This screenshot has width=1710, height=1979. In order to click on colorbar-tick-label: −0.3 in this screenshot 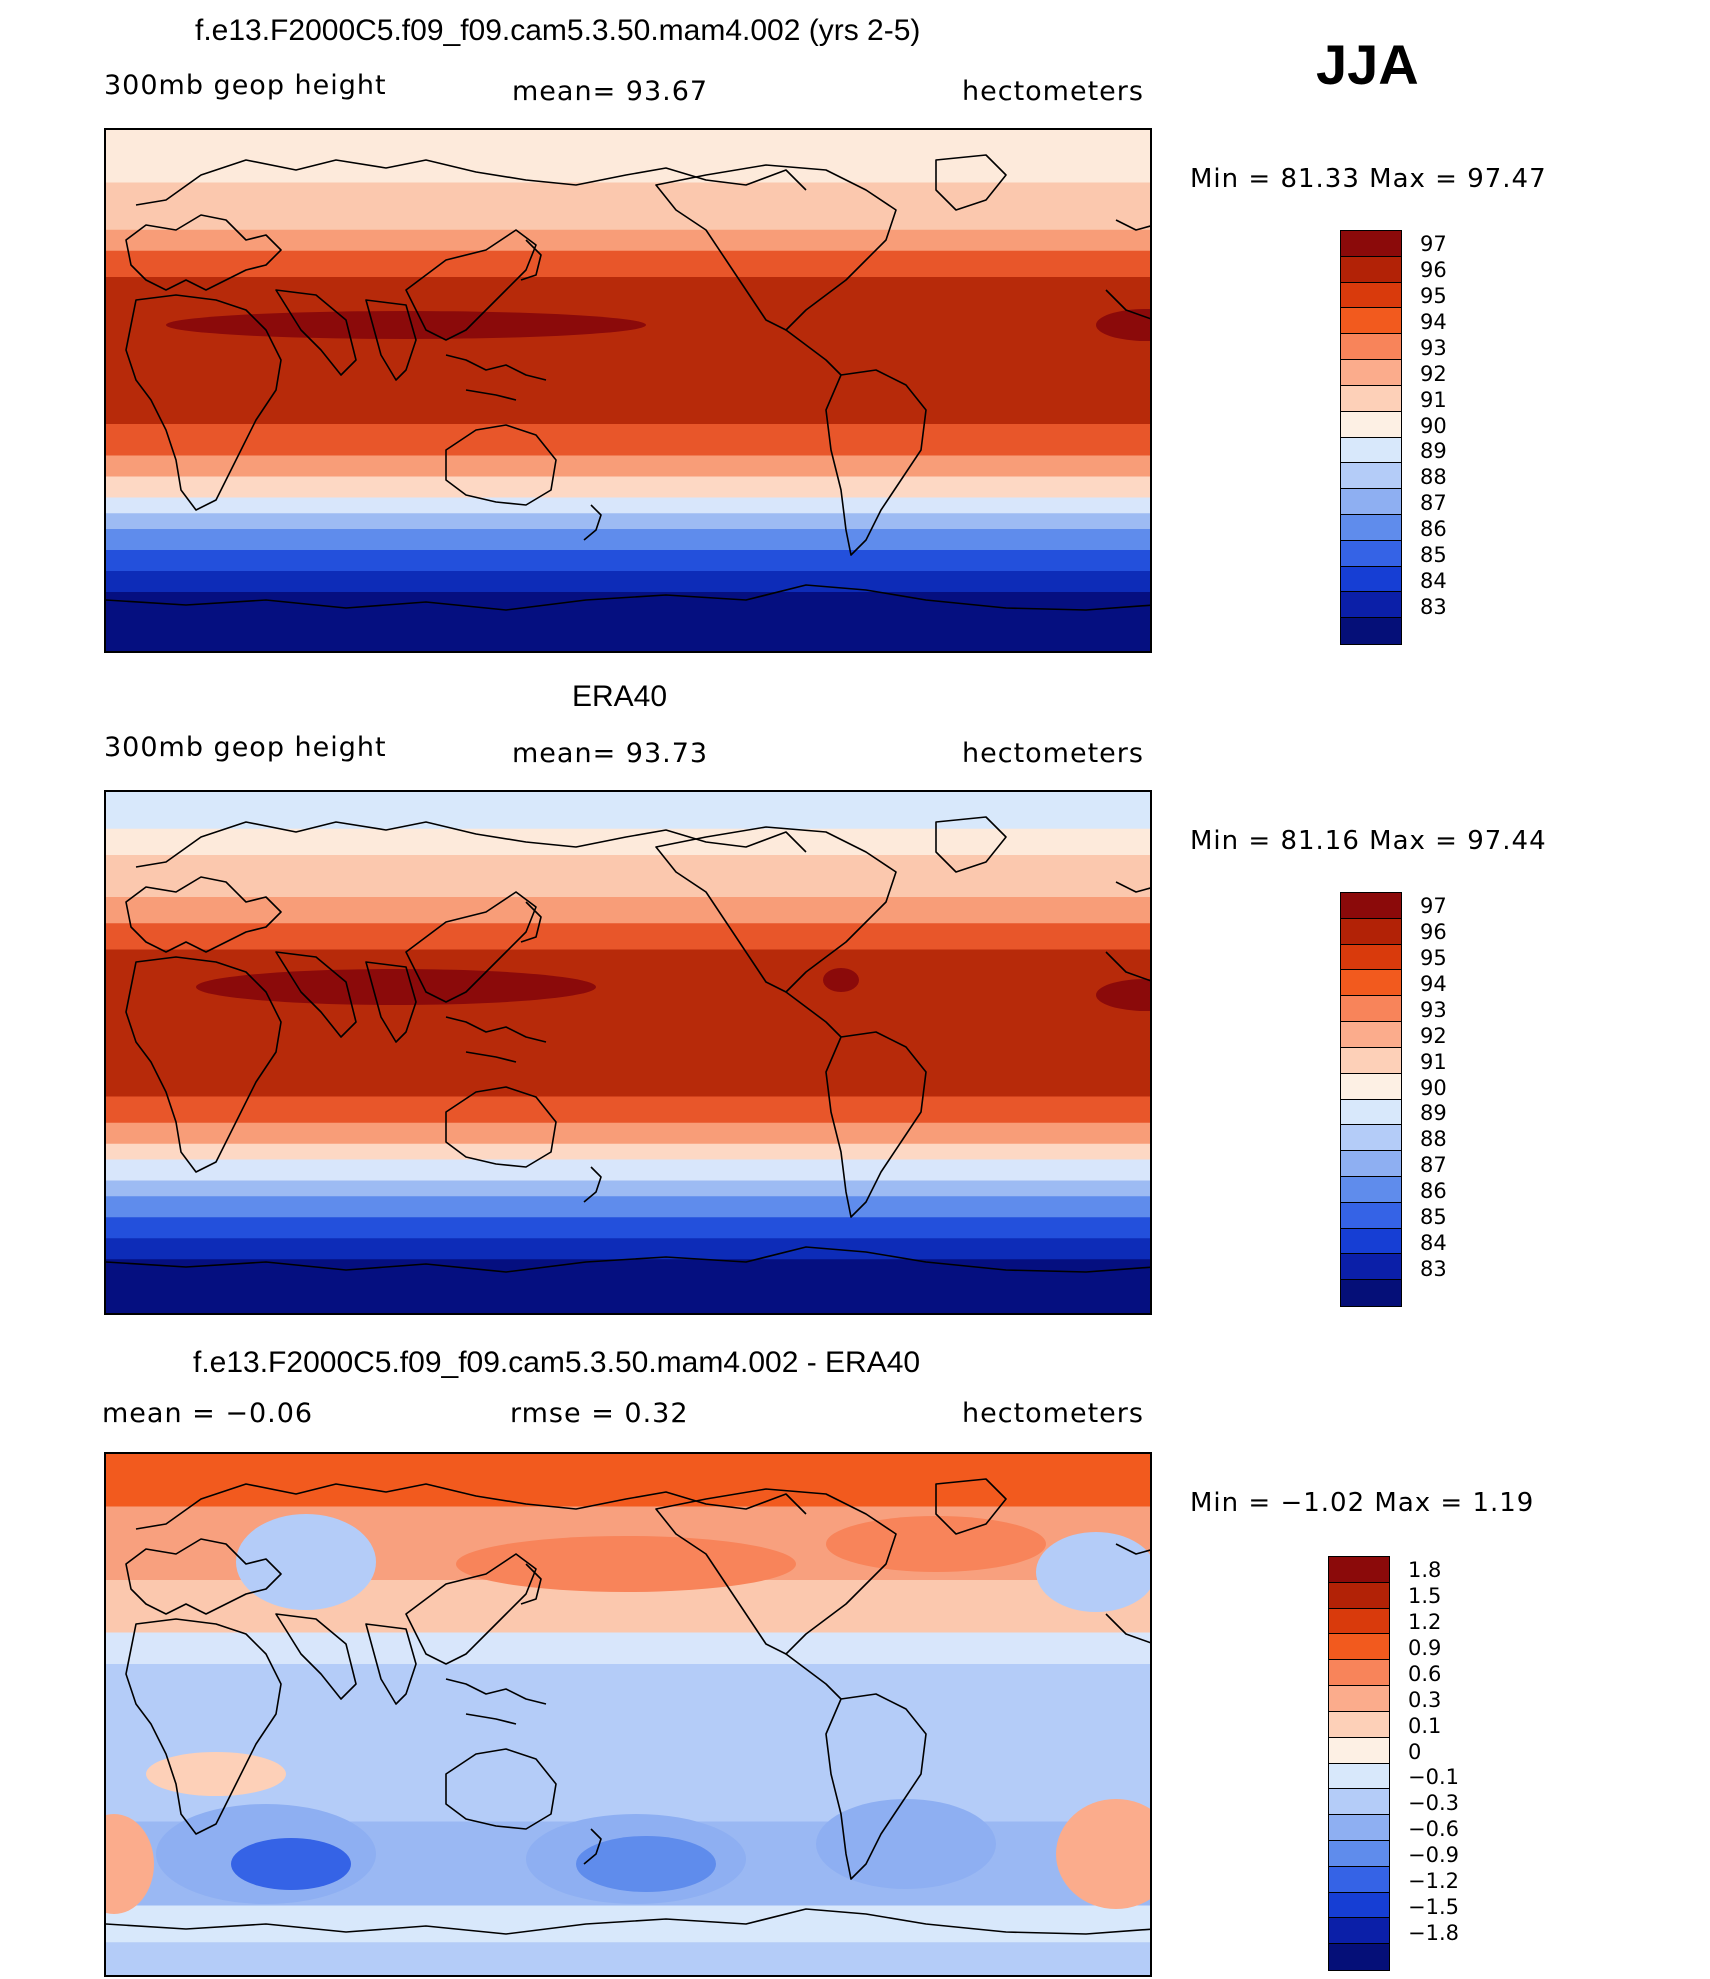, I will do `click(1433, 1803)`.